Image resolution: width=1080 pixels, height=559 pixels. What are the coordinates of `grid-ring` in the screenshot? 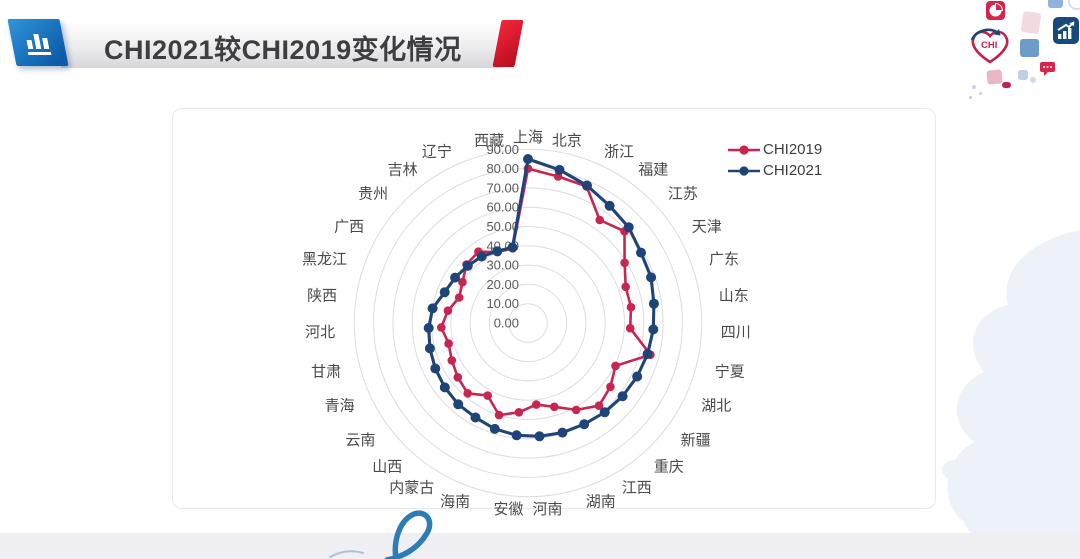 It's located at (528, 323).